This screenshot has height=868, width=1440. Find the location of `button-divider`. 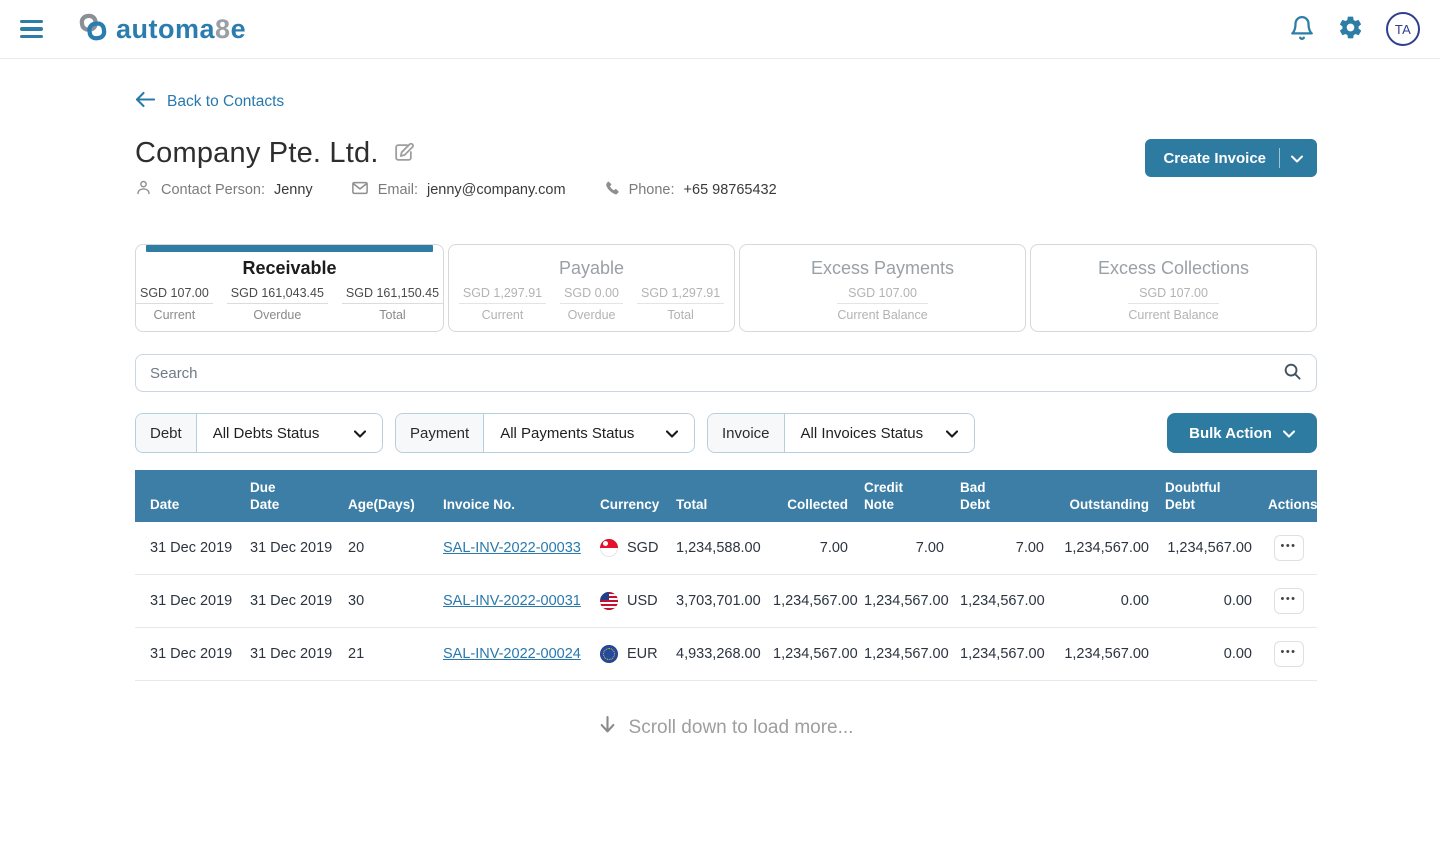

button-divider is located at coordinates (1279, 158).